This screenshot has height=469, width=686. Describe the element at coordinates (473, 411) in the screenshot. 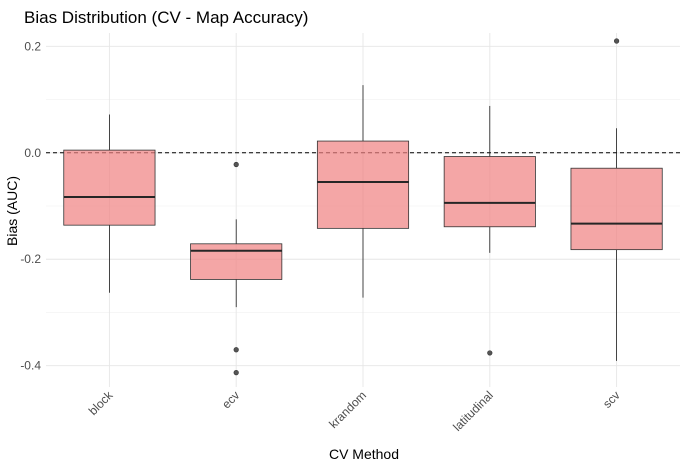

I see `x-tick-label: latitudinal` at that location.